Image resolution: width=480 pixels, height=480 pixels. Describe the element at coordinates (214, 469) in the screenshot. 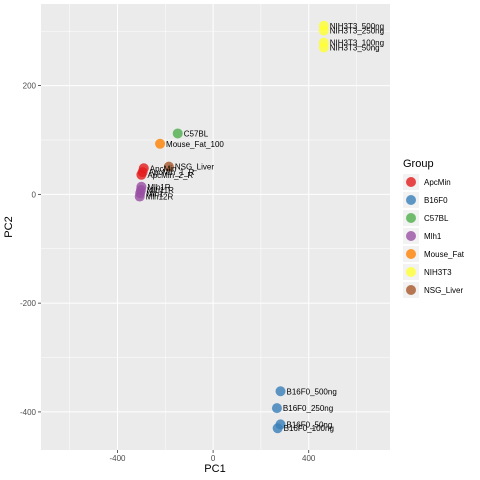

I see `x-axis-title: PC1` at that location.